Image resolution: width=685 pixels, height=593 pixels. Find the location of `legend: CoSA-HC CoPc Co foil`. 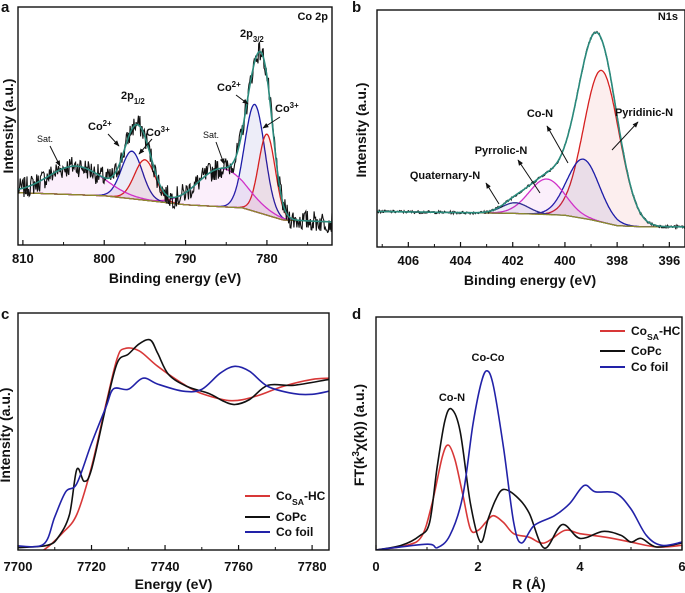

legend: CoSA-HC CoPc Co foil is located at coordinates (640, 349).